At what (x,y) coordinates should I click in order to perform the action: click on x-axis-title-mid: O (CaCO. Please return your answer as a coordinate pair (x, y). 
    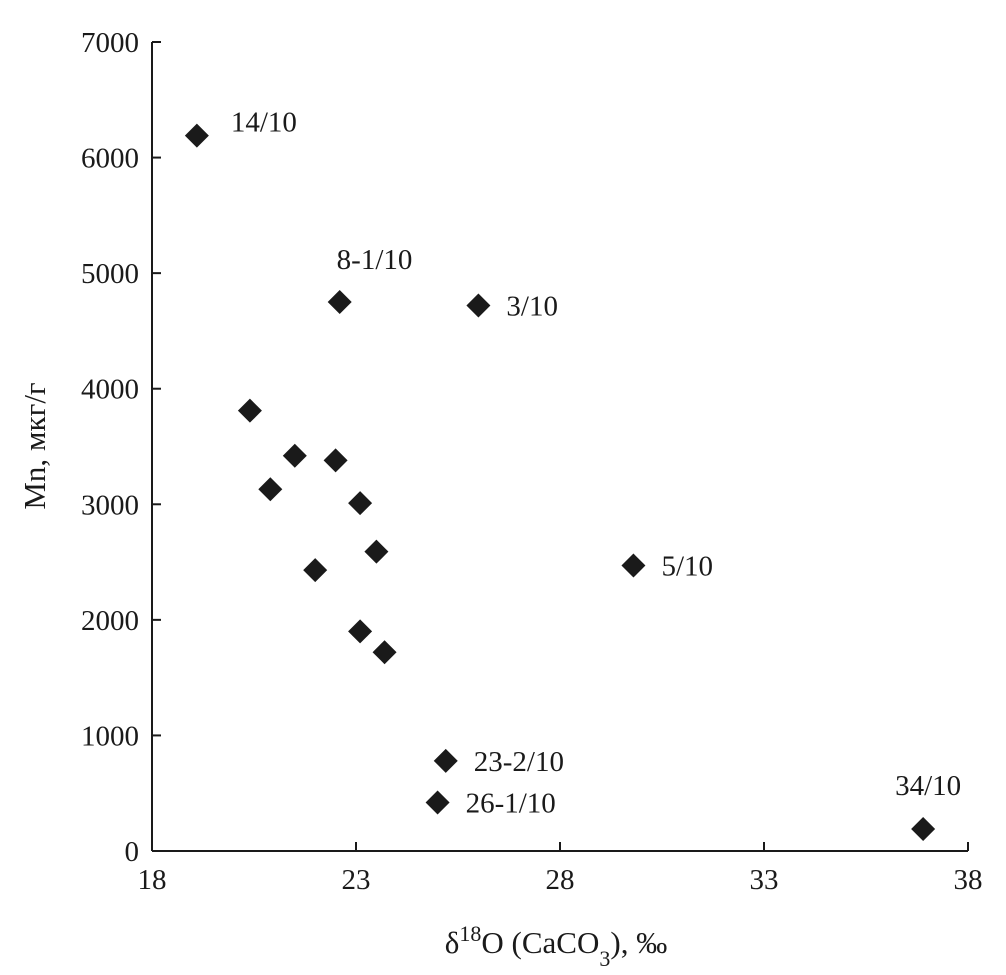
    Looking at the image, I should click on (540, 942).